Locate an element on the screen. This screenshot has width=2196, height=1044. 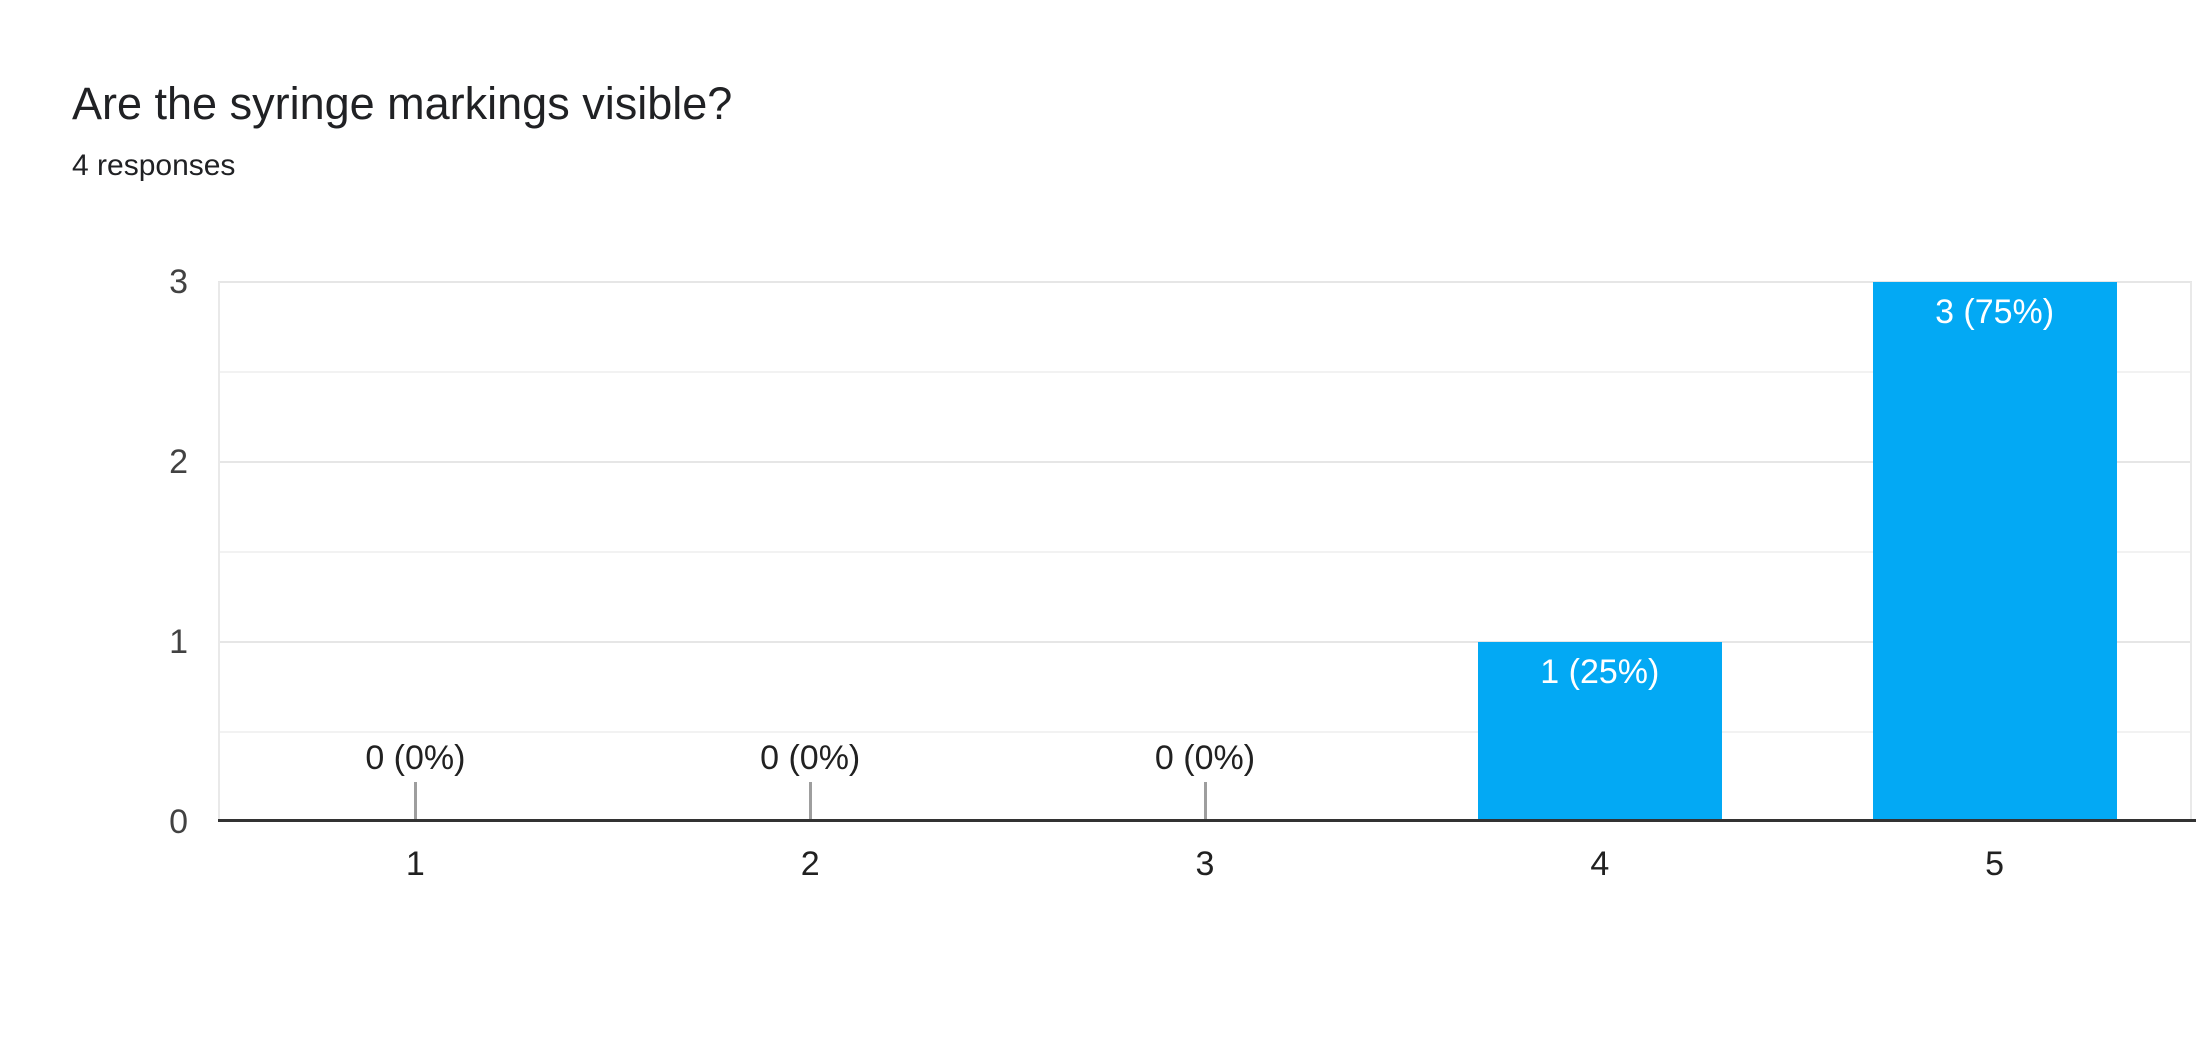
x-axis-category-label: 3 is located at coordinates (1205, 864).